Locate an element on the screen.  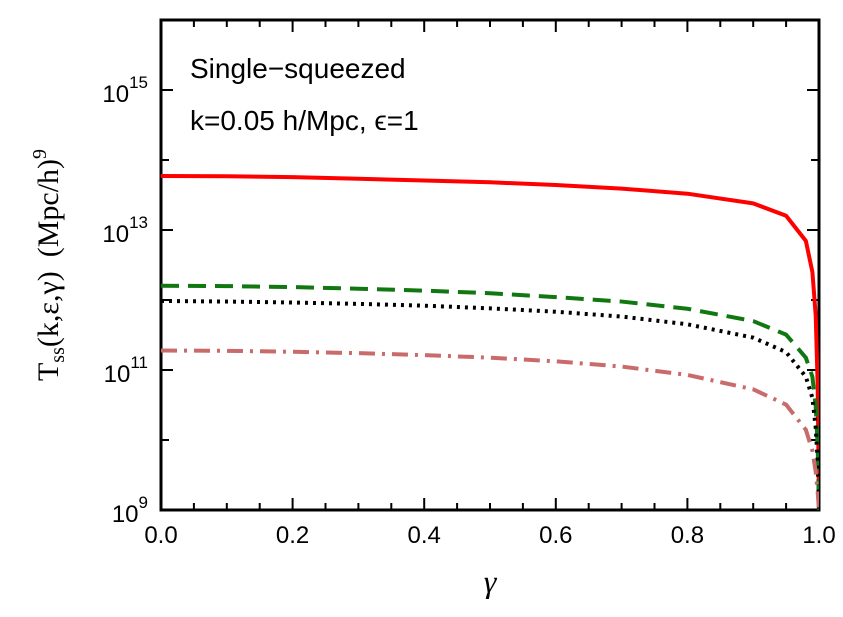
y-tick-label: 1013 is located at coordinates (125, 230).